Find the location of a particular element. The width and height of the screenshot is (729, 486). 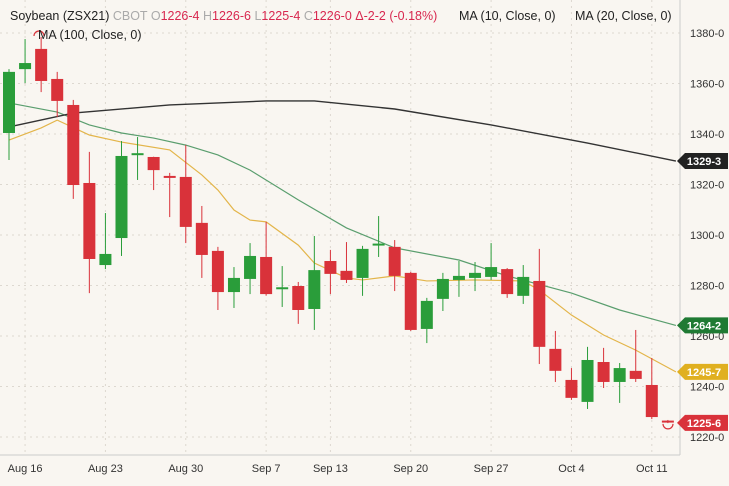

y-tick-label: 1300-0 is located at coordinates (707, 236).